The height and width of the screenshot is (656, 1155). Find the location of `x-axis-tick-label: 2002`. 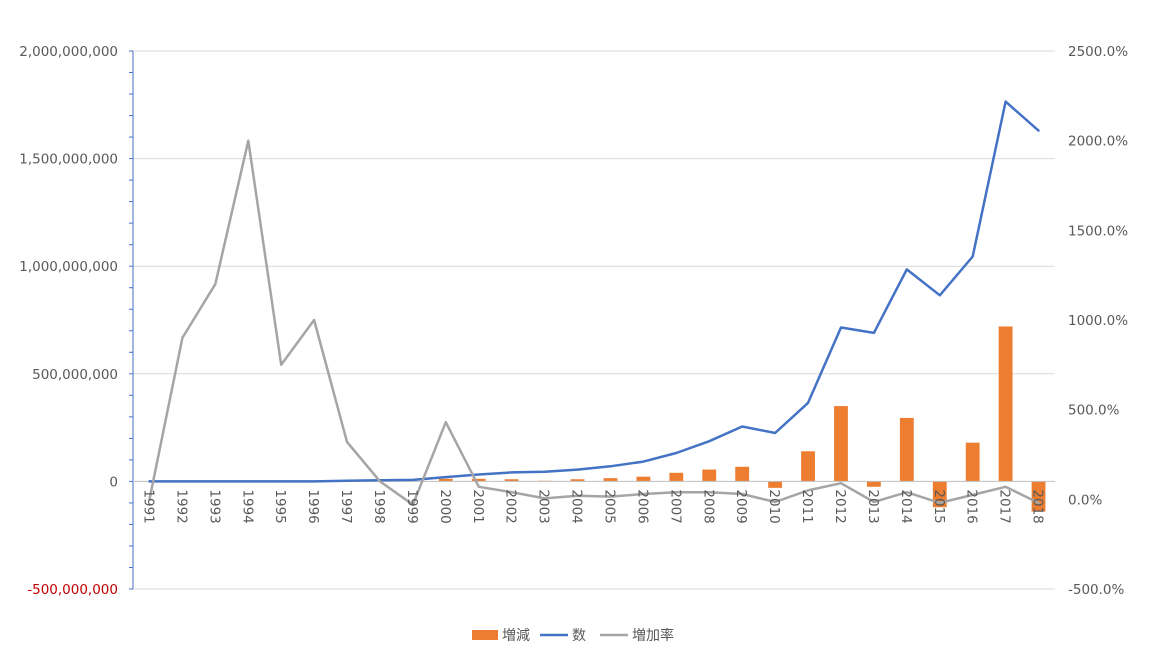

x-axis-tick-label: 2002 is located at coordinates (511, 506).